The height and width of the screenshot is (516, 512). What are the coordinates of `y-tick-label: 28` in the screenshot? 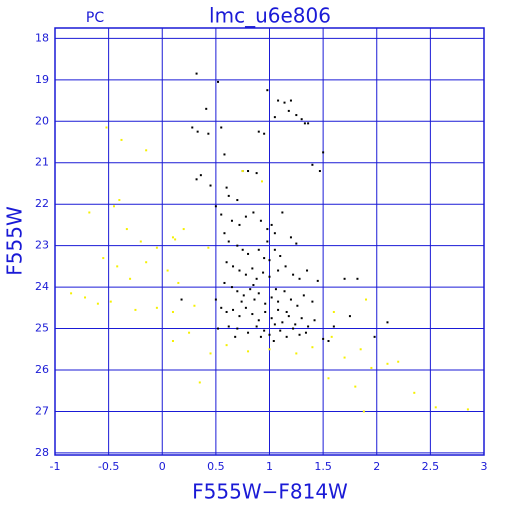 It's located at (42, 452).